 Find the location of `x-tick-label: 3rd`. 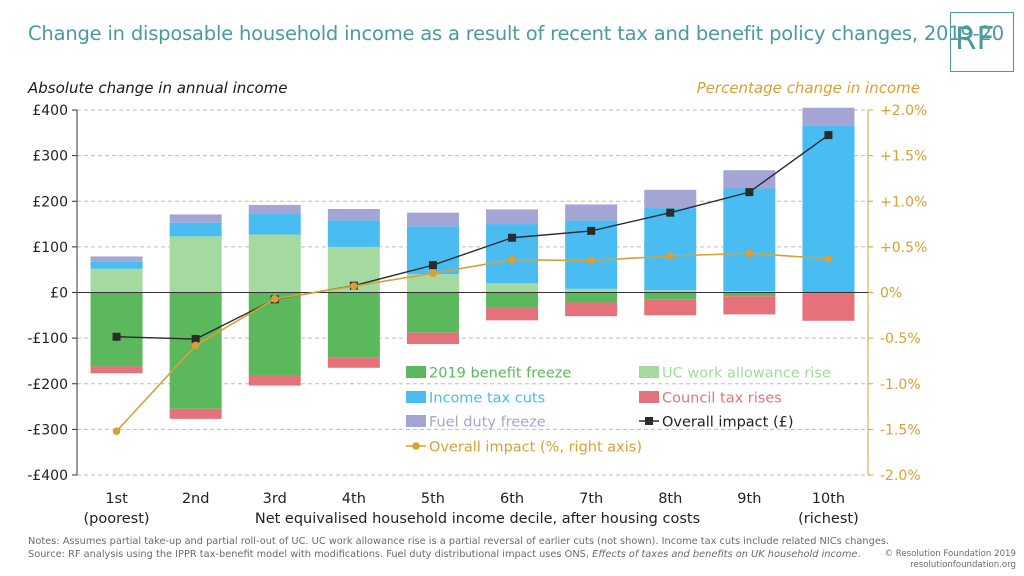

x-tick-label: 3rd is located at coordinates (275, 499).